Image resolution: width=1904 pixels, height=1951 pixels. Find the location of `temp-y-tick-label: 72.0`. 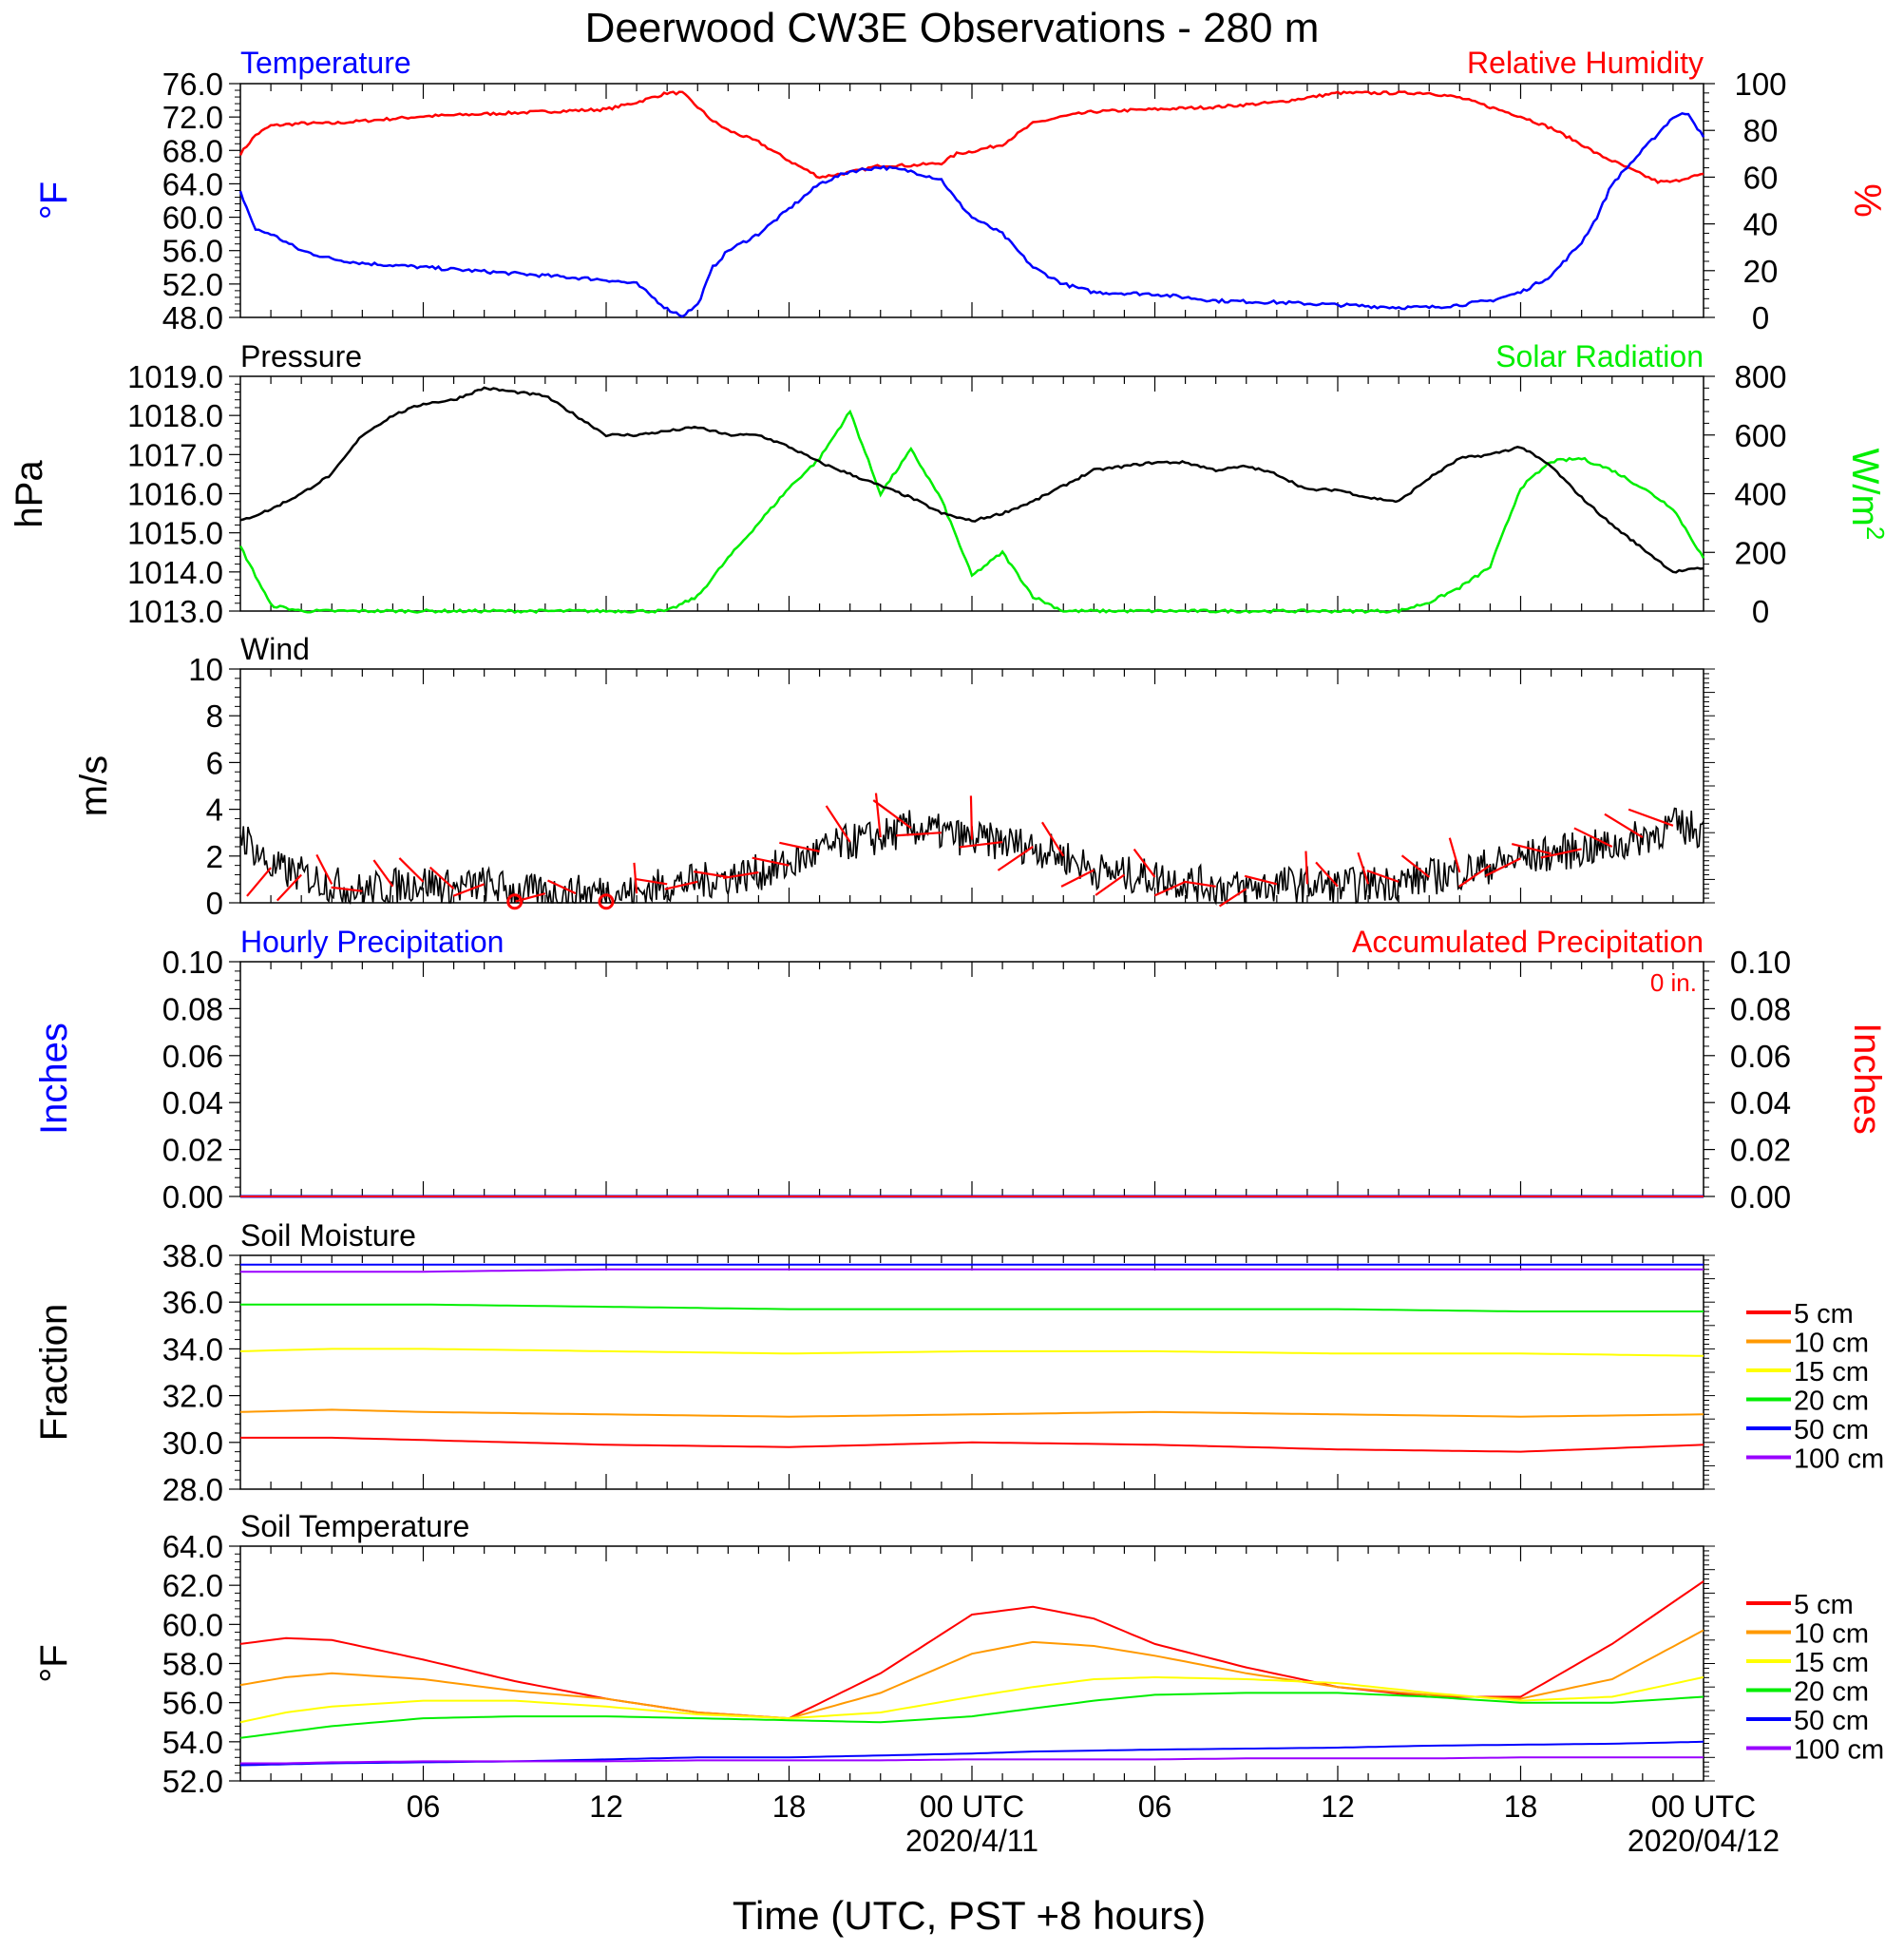

temp-y-tick-label: 72.0 is located at coordinates (193, 117).